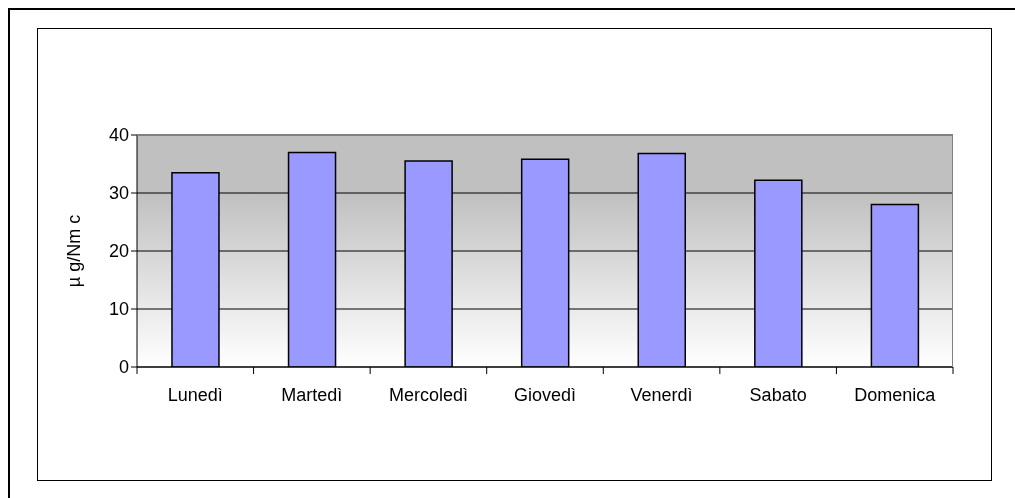 Image resolution: width=1015 pixels, height=498 pixels. Describe the element at coordinates (74, 251) in the screenshot. I see `y-axis-title: µ g/Nm c` at that location.